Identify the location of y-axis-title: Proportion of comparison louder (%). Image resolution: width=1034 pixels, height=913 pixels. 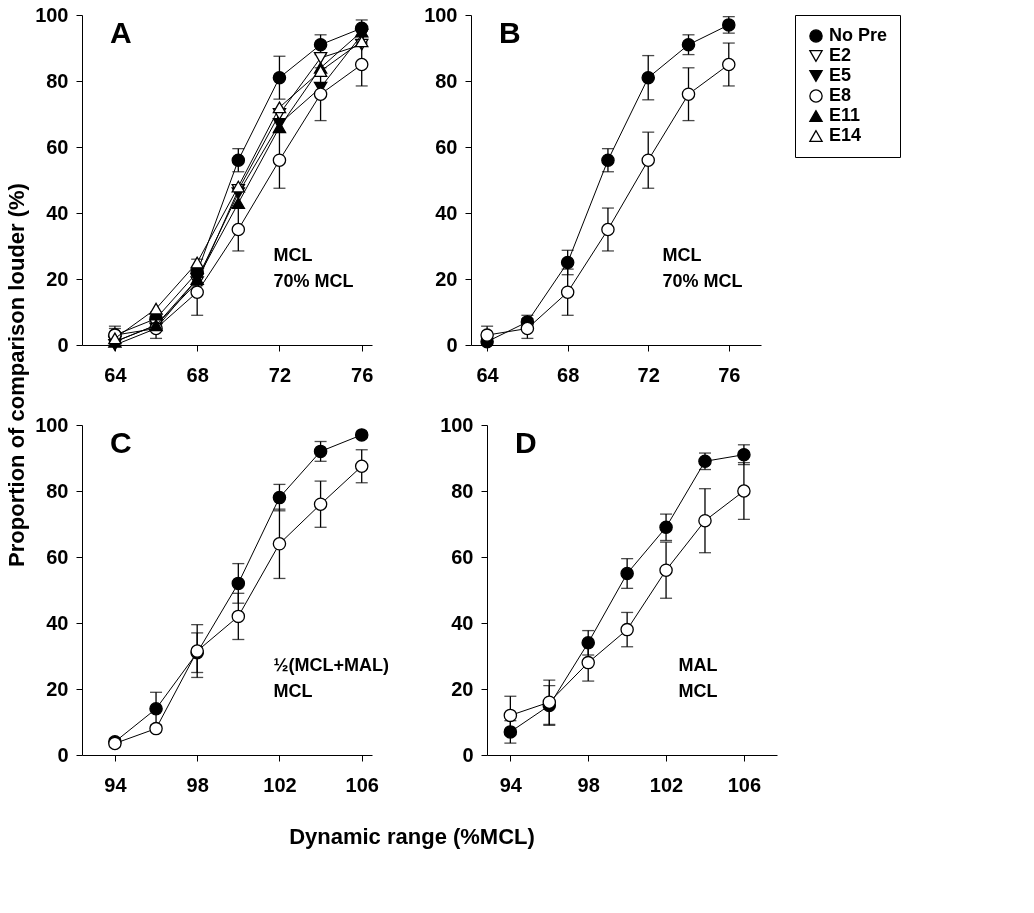
(16, 375).